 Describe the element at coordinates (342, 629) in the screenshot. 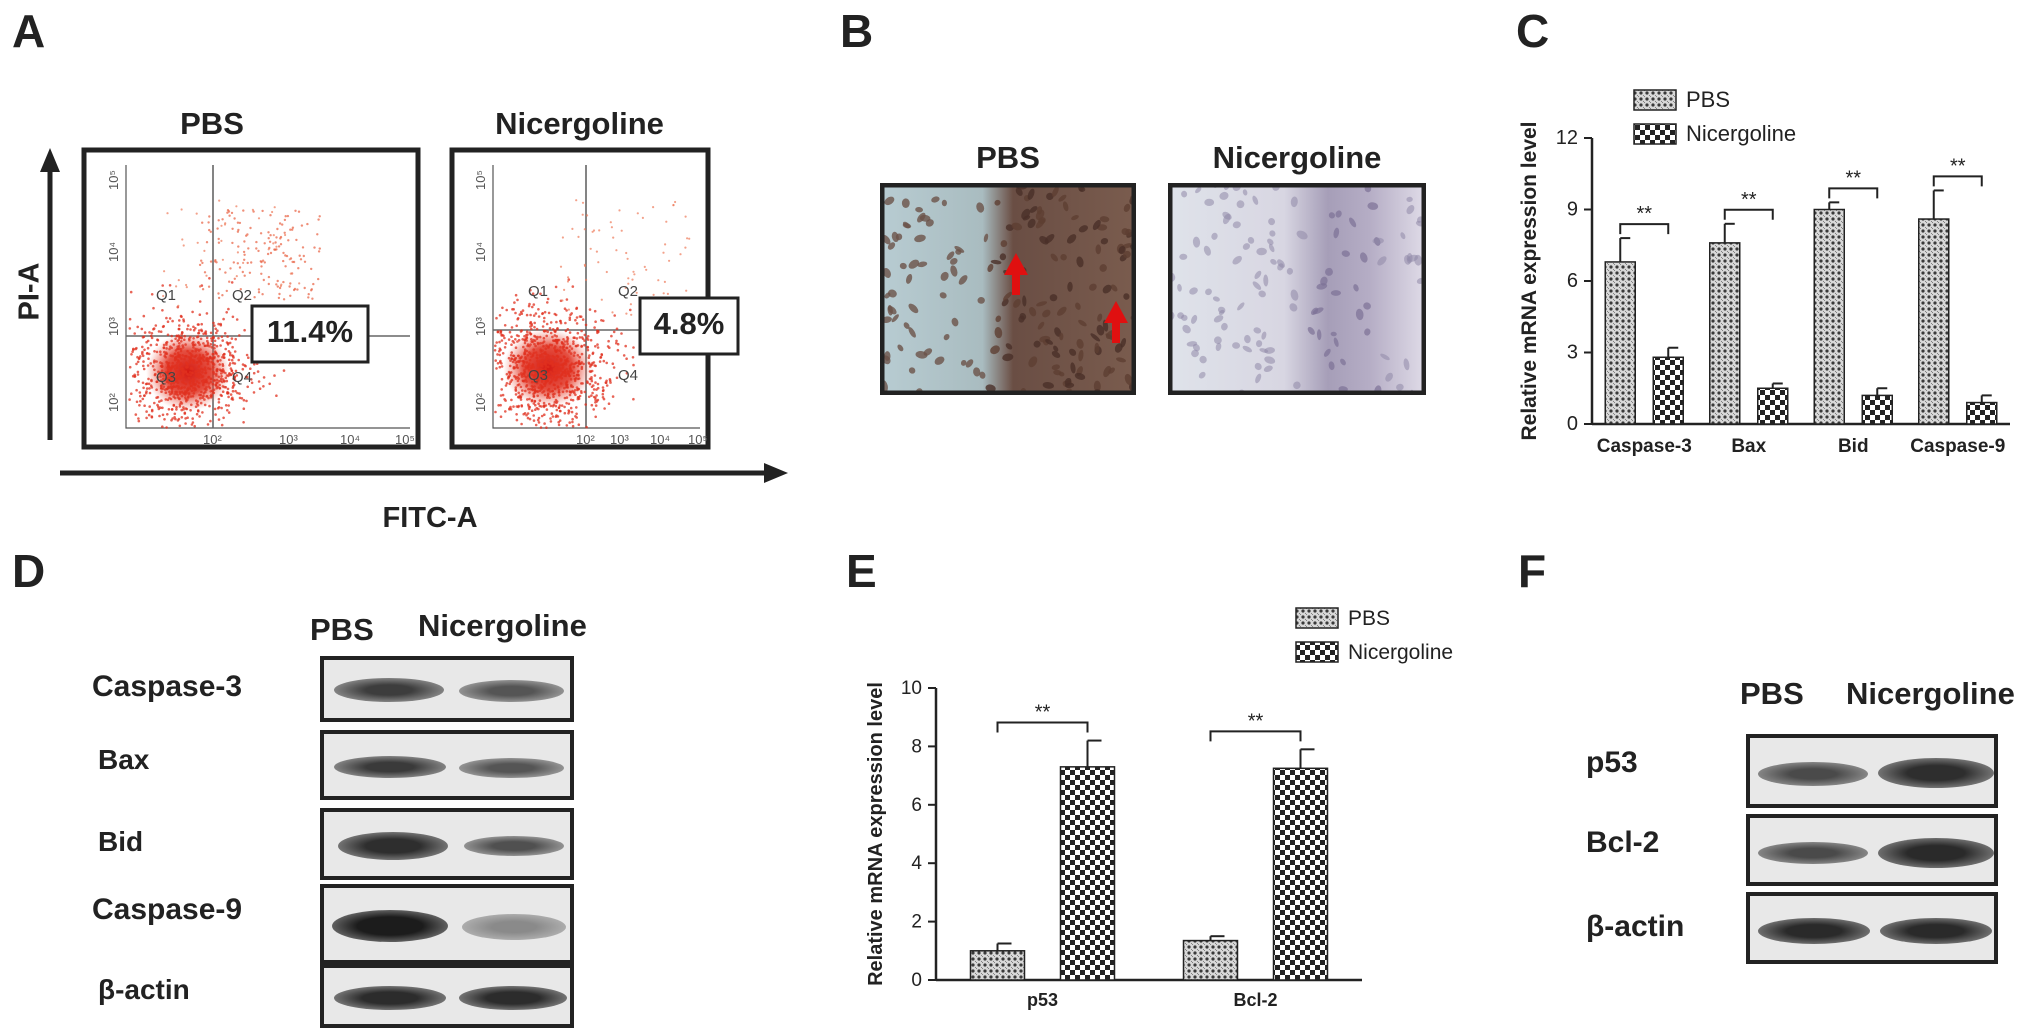

I see `blot-d-col-pbs: PBS` at that location.